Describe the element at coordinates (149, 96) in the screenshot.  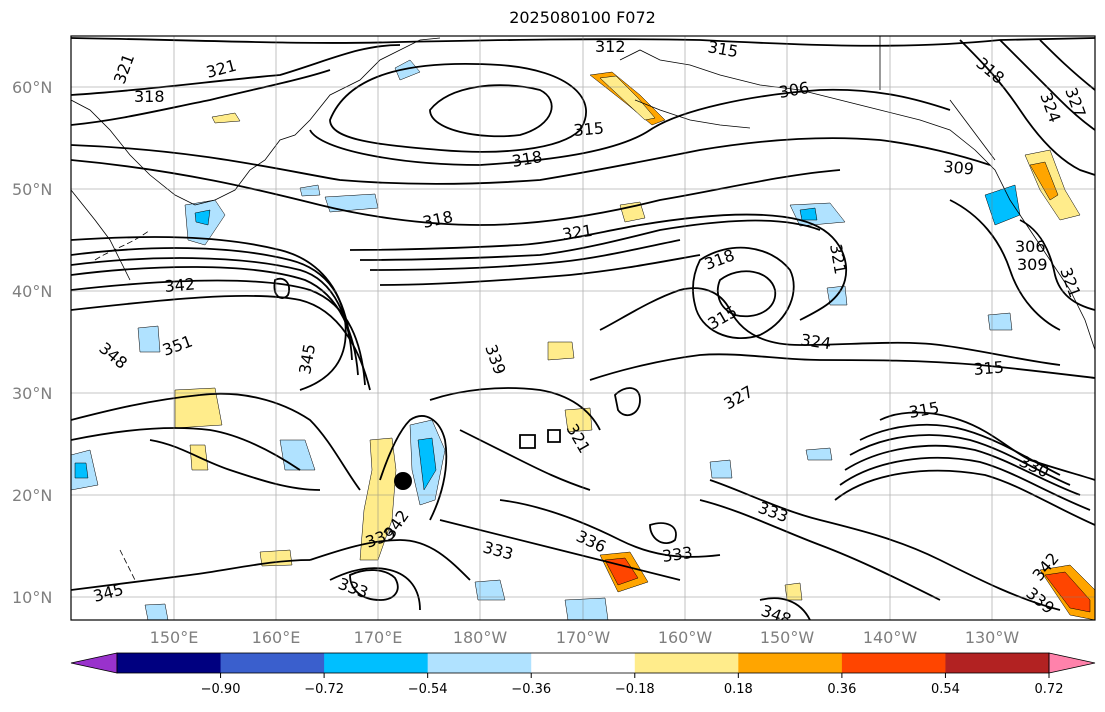
I see `contour-label: 318` at that location.